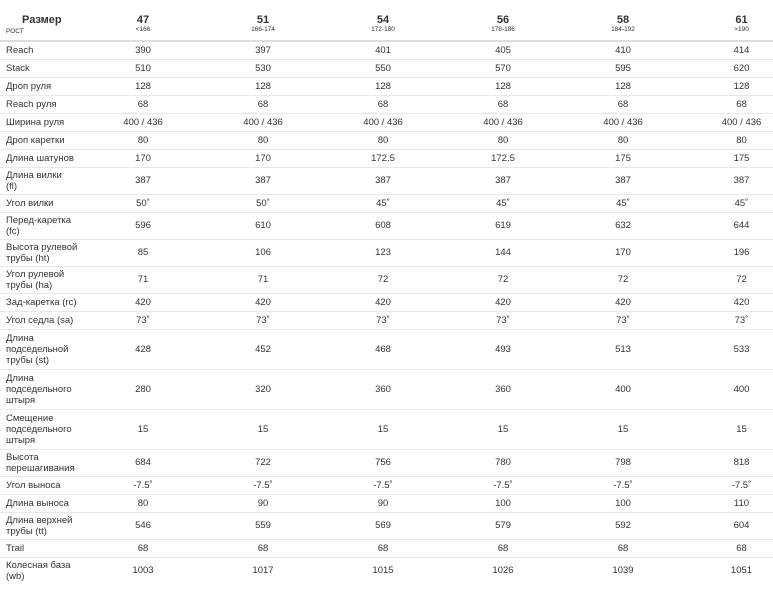 This screenshot has width=773, height=600. What do you see at coordinates (140, 225) in the screenshot?
I see `cell-value: 596` at bounding box center [140, 225].